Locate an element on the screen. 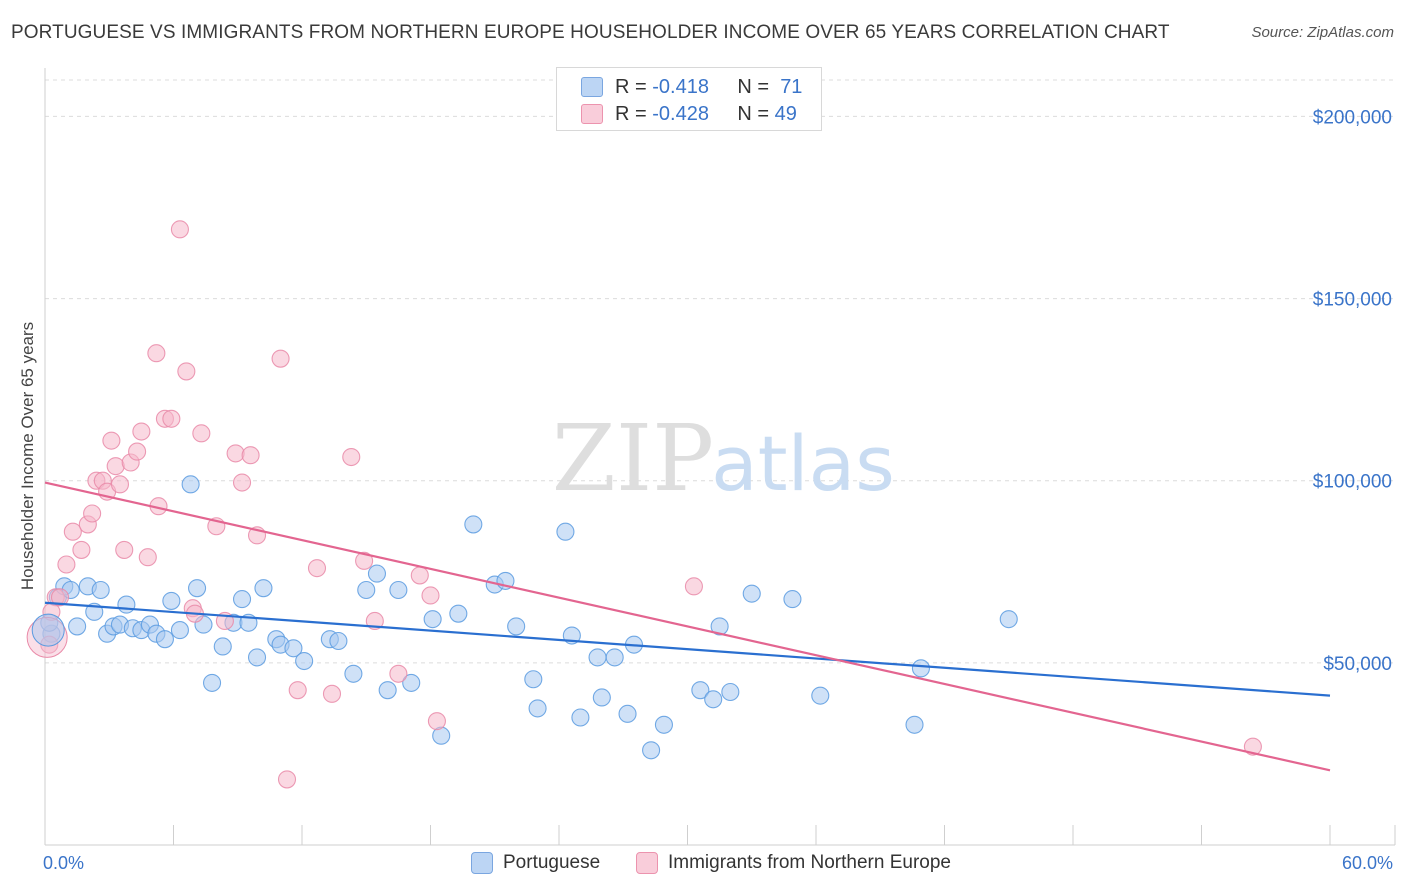 The width and height of the screenshot is (1406, 892). watermark-atlas: atlas is located at coordinates (803, 463).